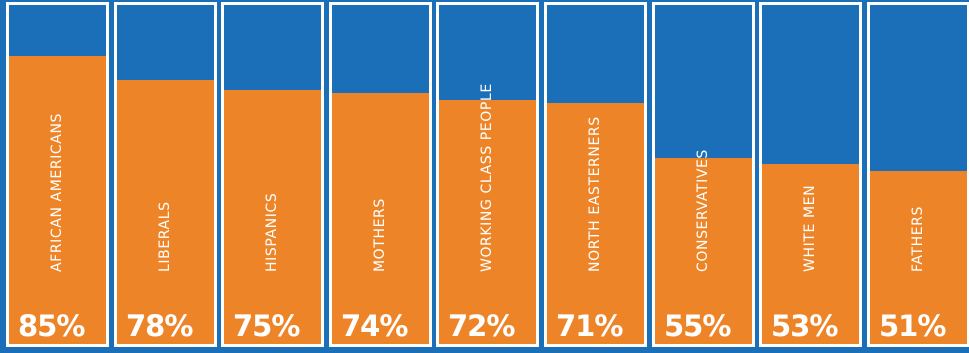 The image size is (969, 353). Describe the element at coordinates (374, 326) in the screenshot. I see `value-label: 74%` at that location.